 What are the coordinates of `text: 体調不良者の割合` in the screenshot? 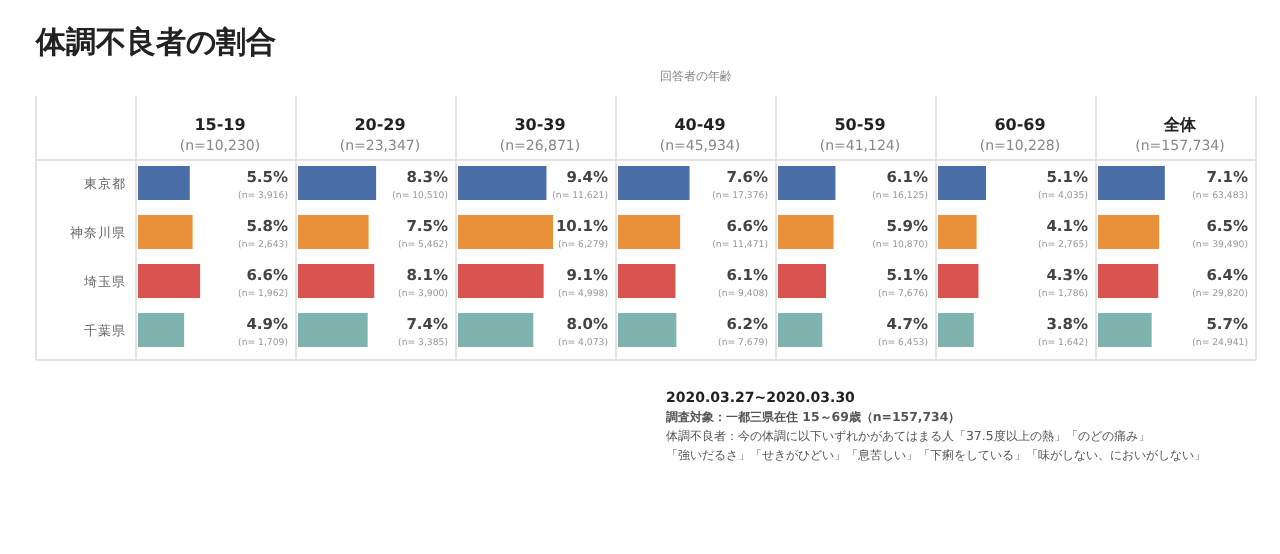 It's located at (155, 42).